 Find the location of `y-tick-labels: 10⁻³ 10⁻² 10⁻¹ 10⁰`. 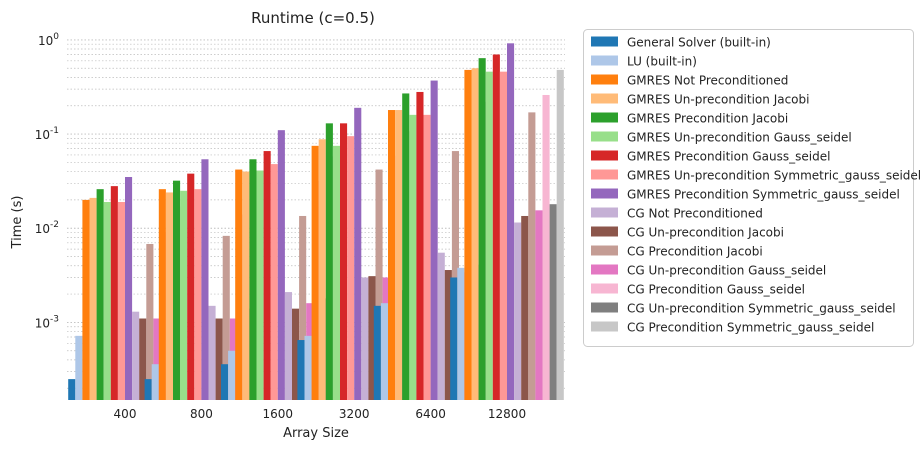

y-tick-labels: 10⁻³ 10⁻² 10⁻¹ 10⁰ is located at coordinates (47, 181).